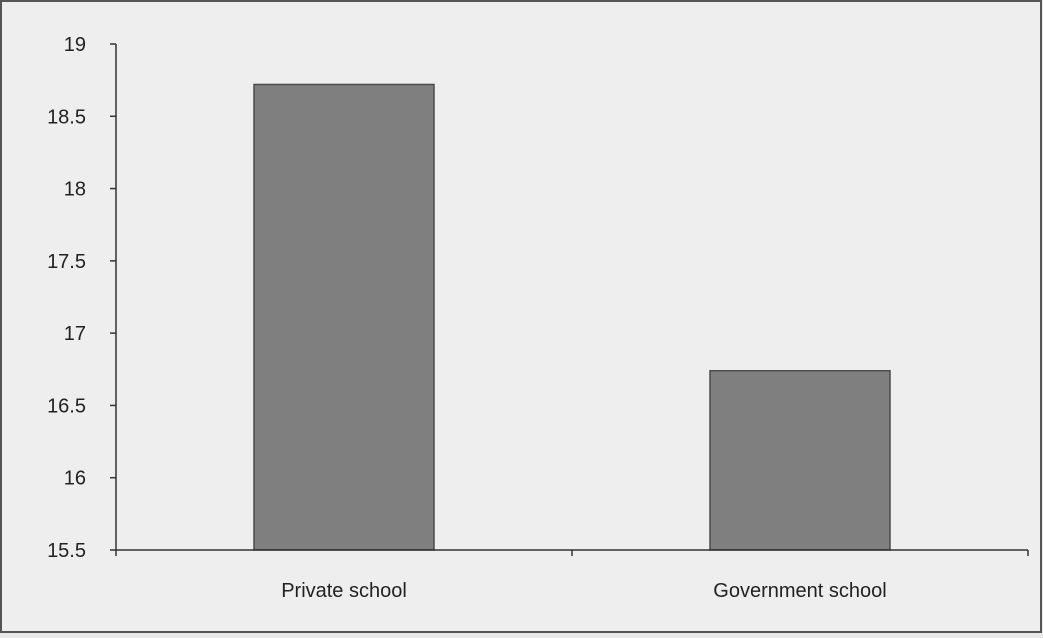  What do you see at coordinates (75, 479) in the screenshot?
I see `y-tick-label: 16` at bounding box center [75, 479].